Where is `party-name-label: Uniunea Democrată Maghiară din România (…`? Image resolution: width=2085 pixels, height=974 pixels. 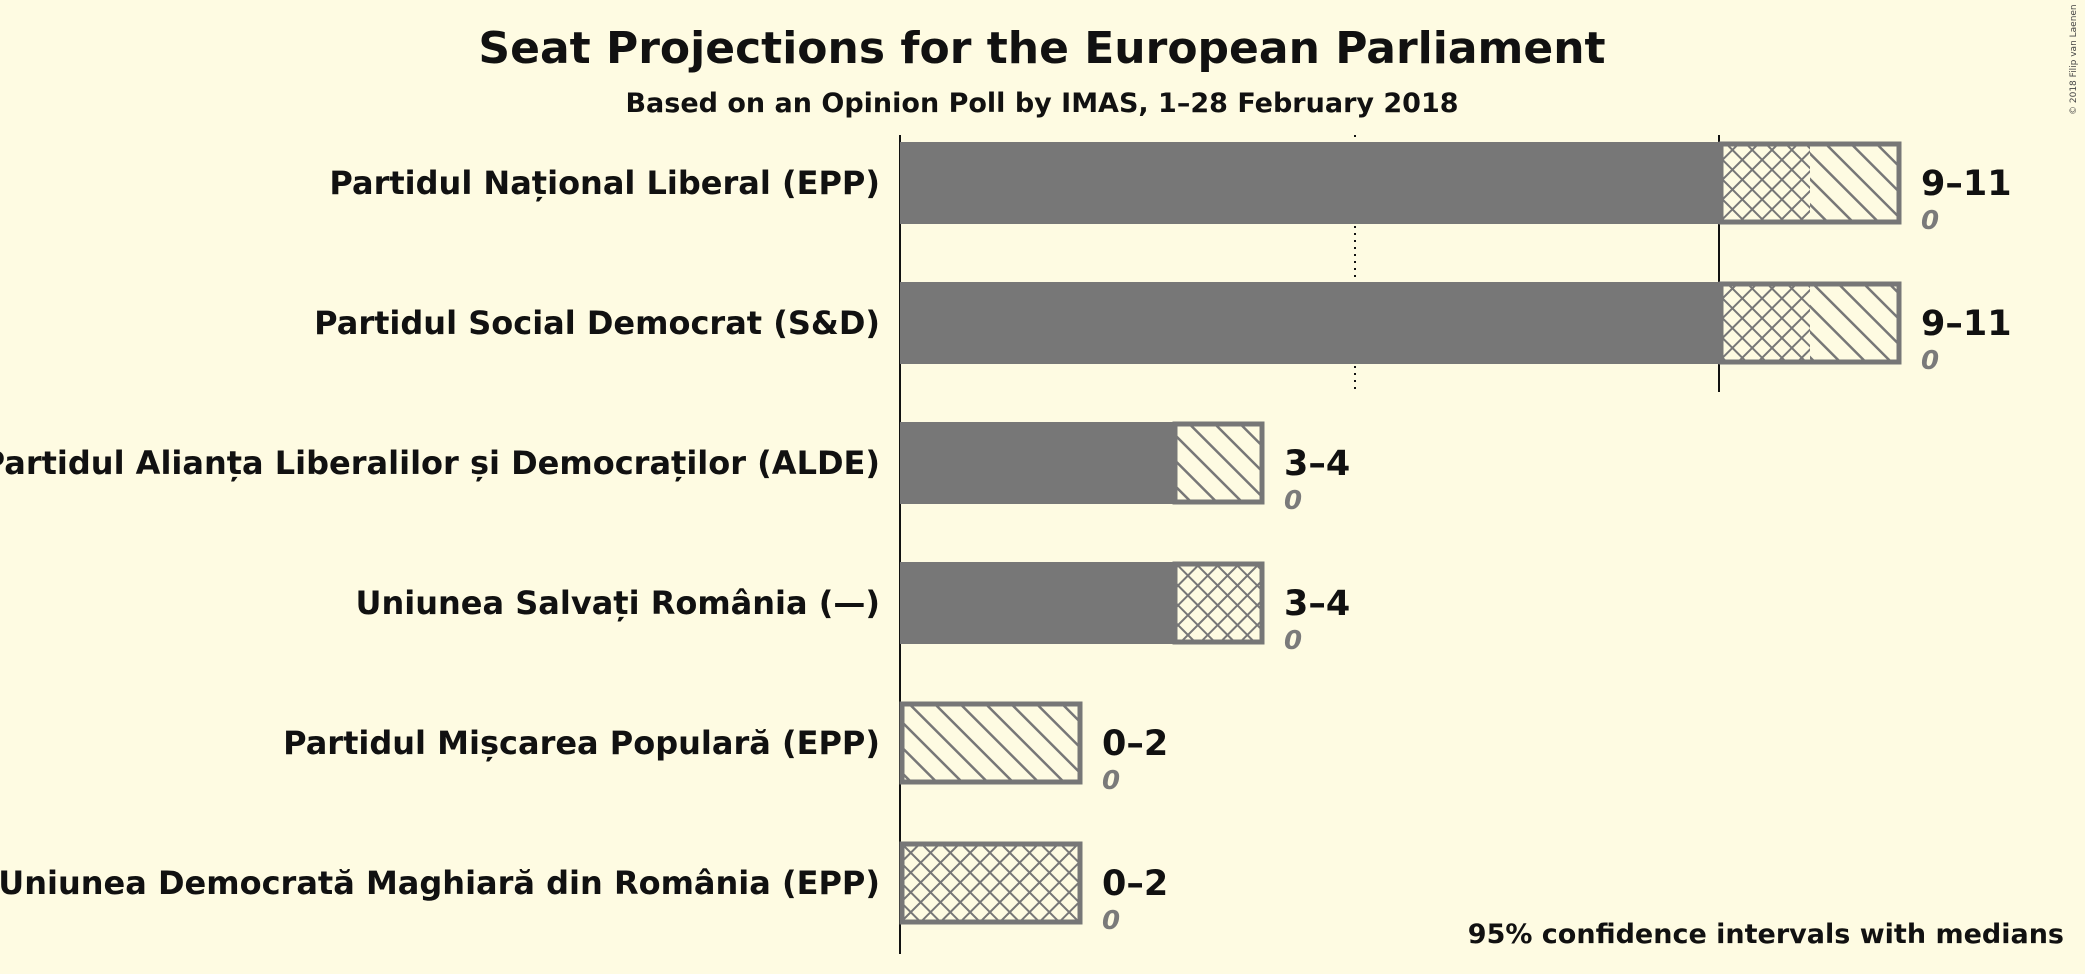 party-name-label: Uniunea Democrată Maghiară din România (… is located at coordinates (440, 883).